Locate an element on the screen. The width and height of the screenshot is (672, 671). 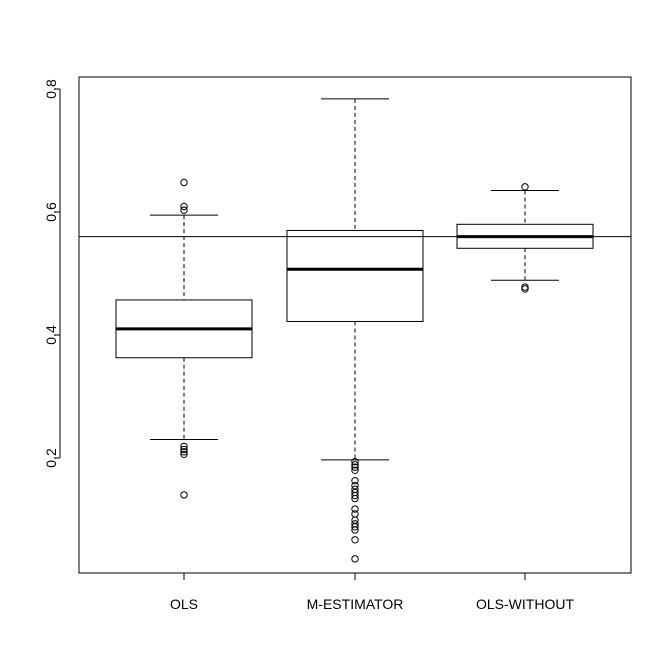
y-tick-label: 0.6 is located at coordinates (51, 212).